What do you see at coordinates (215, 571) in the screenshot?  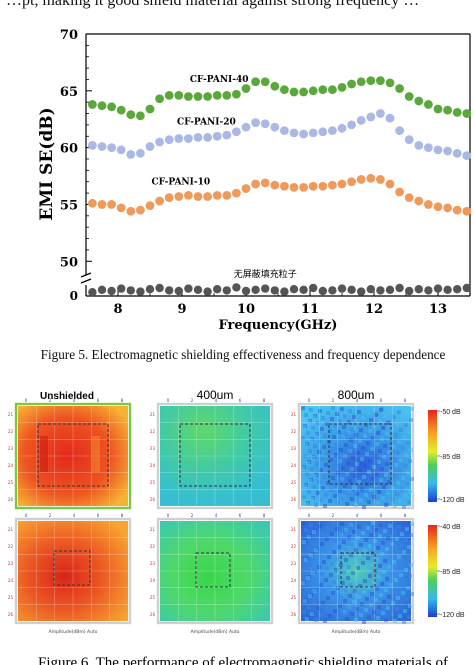 I see `heatmap-frame` at bounding box center [215, 571].